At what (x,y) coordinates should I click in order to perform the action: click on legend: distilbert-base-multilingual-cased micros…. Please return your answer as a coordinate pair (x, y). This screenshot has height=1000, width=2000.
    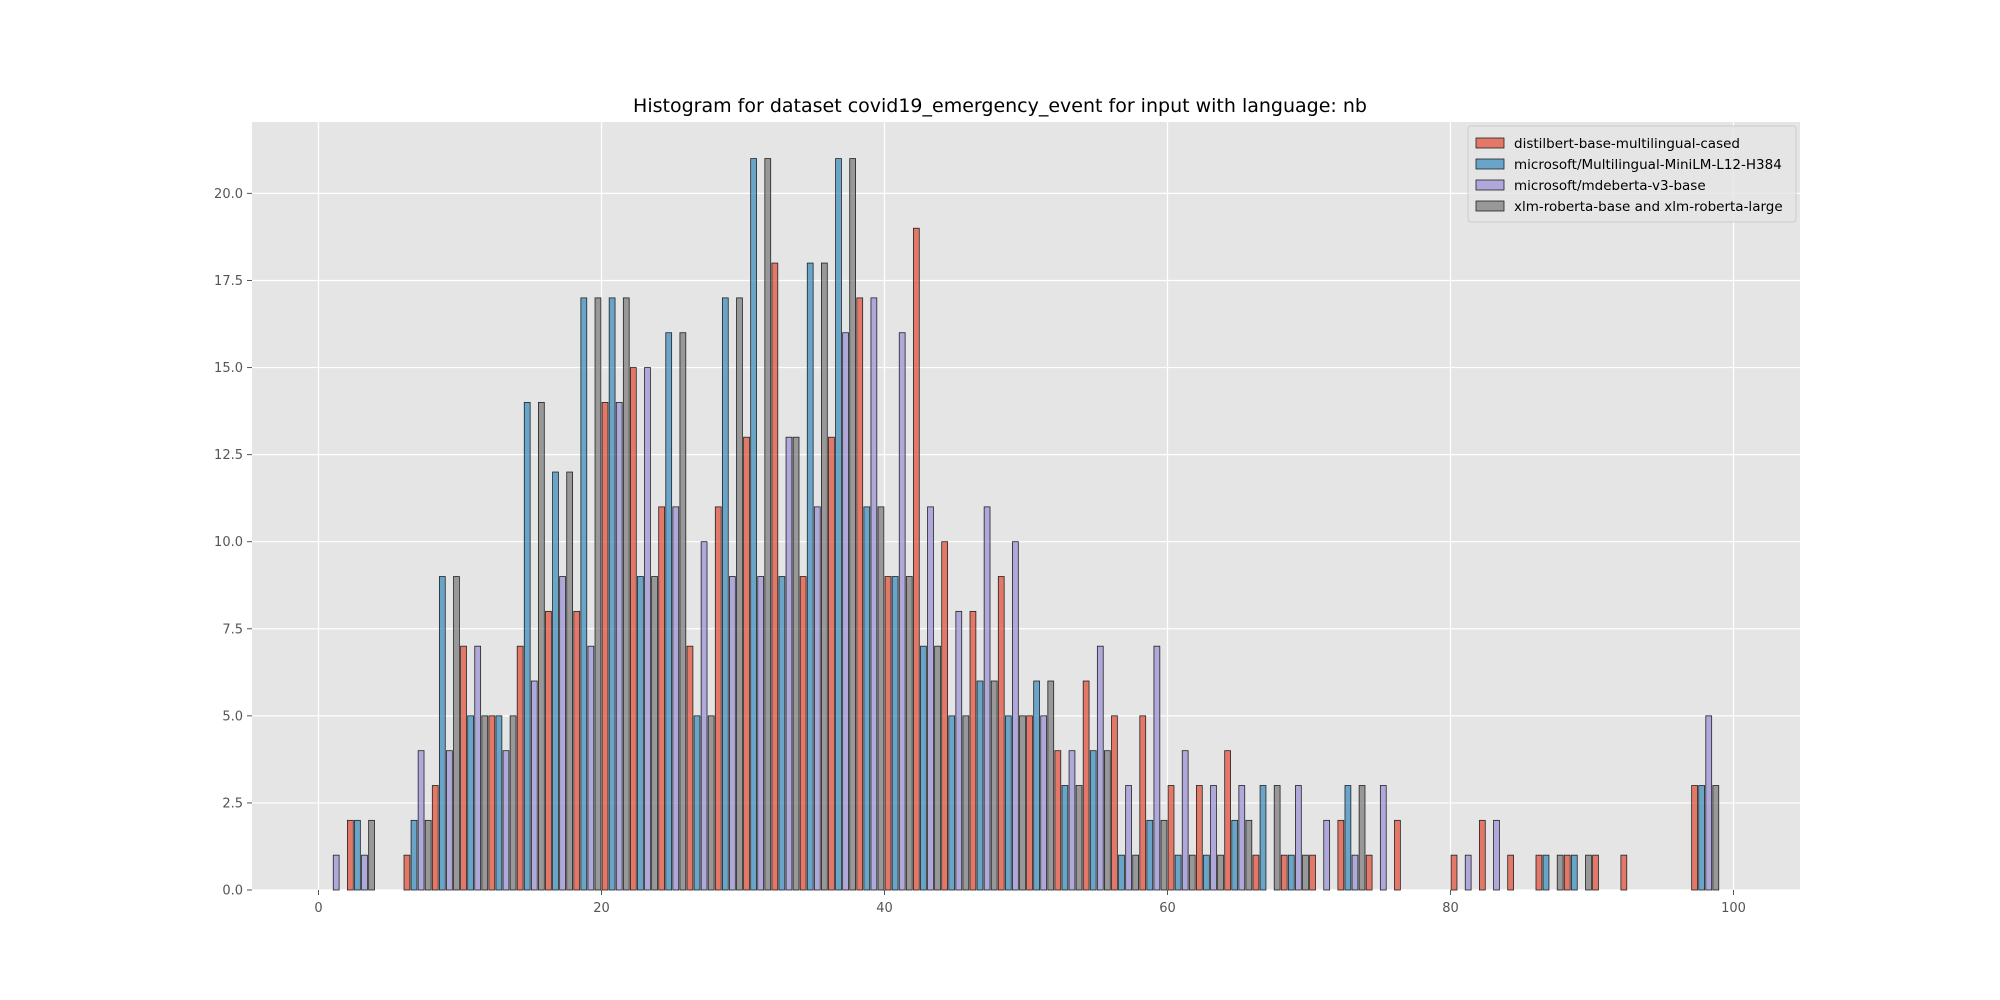
    Looking at the image, I should click on (1632, 174).